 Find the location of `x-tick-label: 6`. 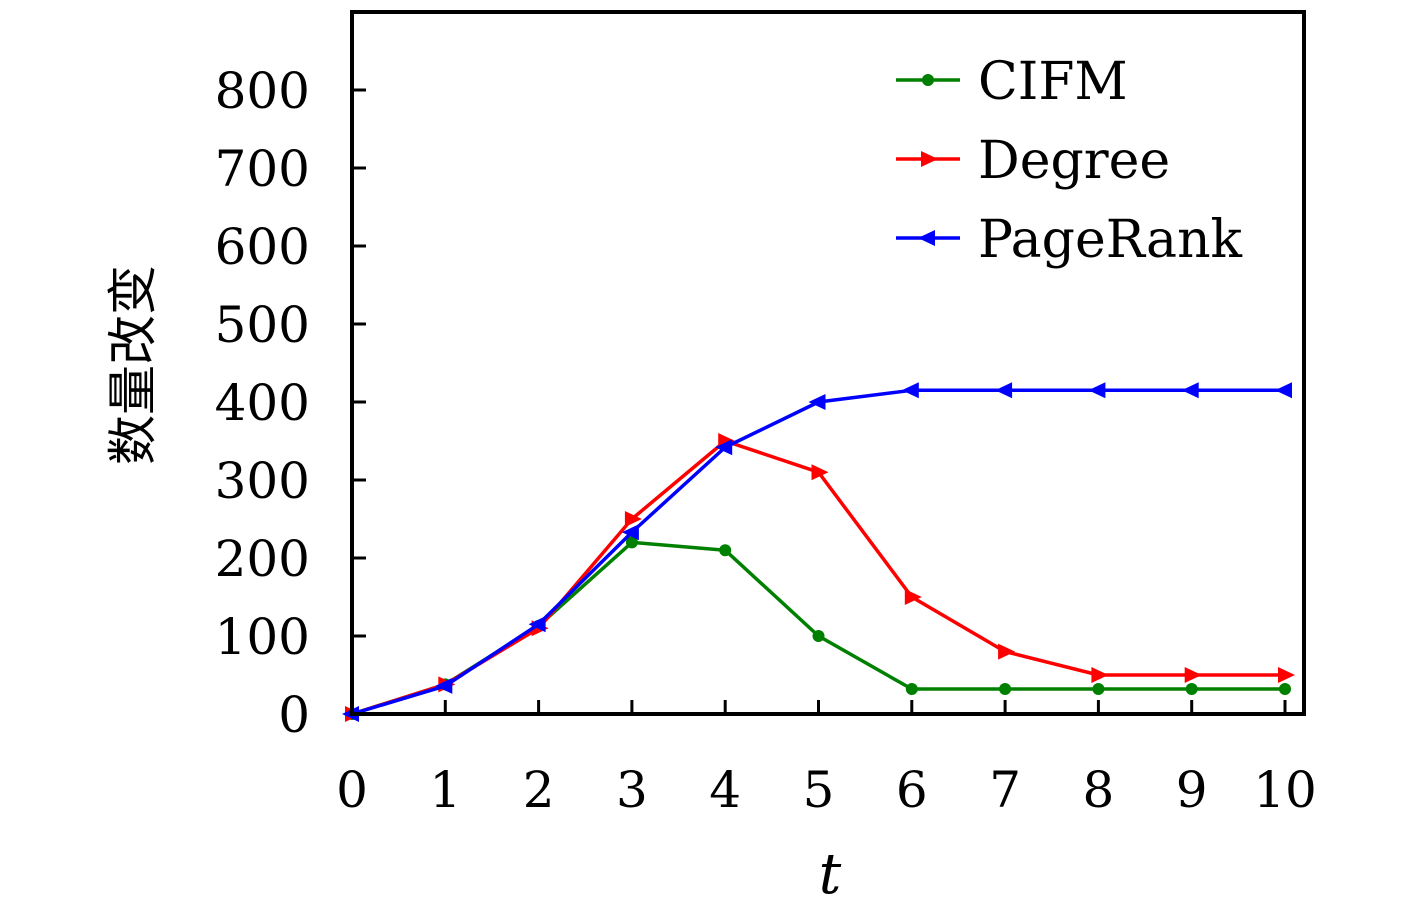

x-tick-label: 6 is located at coordinates (912, 790).